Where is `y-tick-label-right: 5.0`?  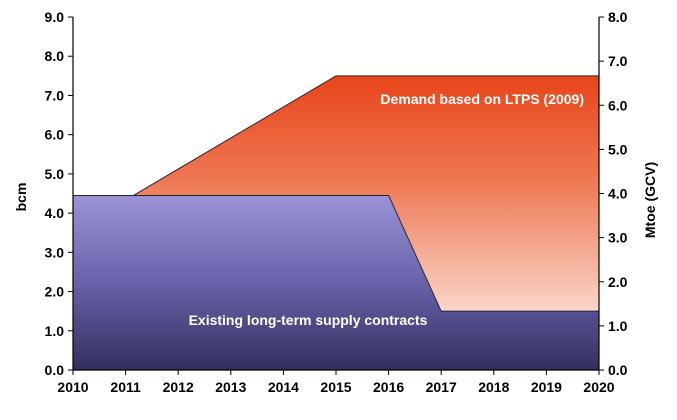 y-tick-label-right: 5.0 is located at coordinates (618, 149).